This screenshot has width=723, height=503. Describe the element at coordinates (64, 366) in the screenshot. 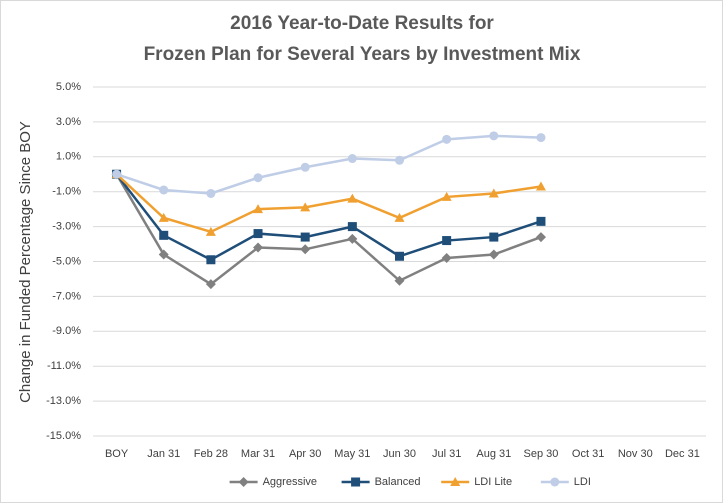

I see `y-tick-label: -11.0%` at that location.